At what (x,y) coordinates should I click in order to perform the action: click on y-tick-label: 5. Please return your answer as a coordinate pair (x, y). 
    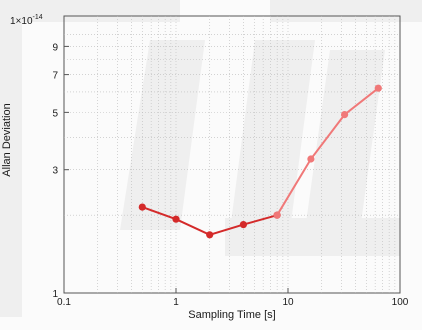
    Looking at the image, I should click on (55, 113).